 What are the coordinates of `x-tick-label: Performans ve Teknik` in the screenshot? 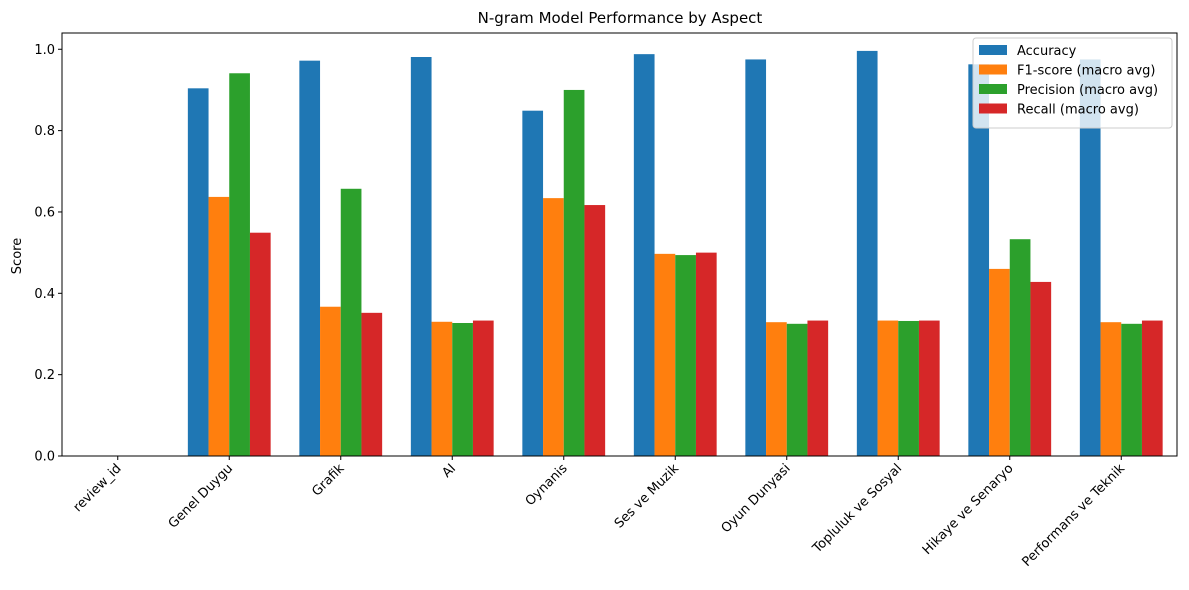 It's located at (1073, 515).